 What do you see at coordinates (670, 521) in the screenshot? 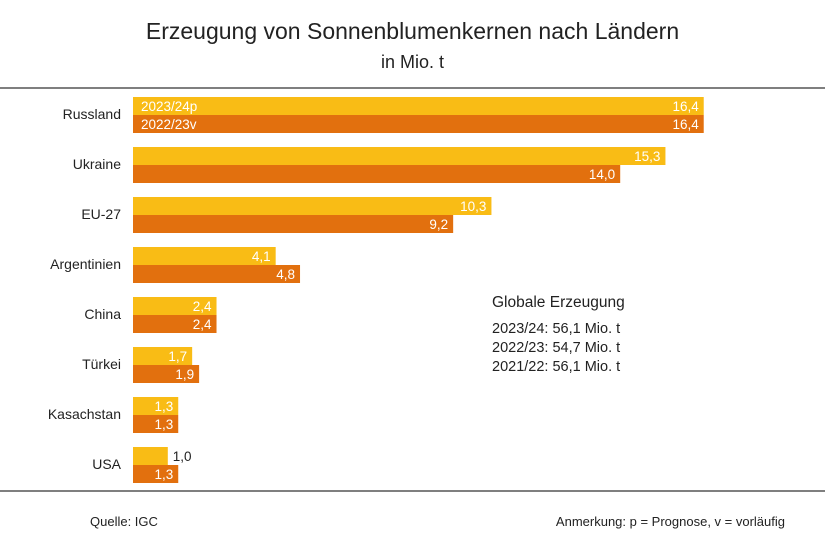
I see `remark-note: Anmerkung: p = Prognose, v = vorläufig` at bounding box center [670, 521].